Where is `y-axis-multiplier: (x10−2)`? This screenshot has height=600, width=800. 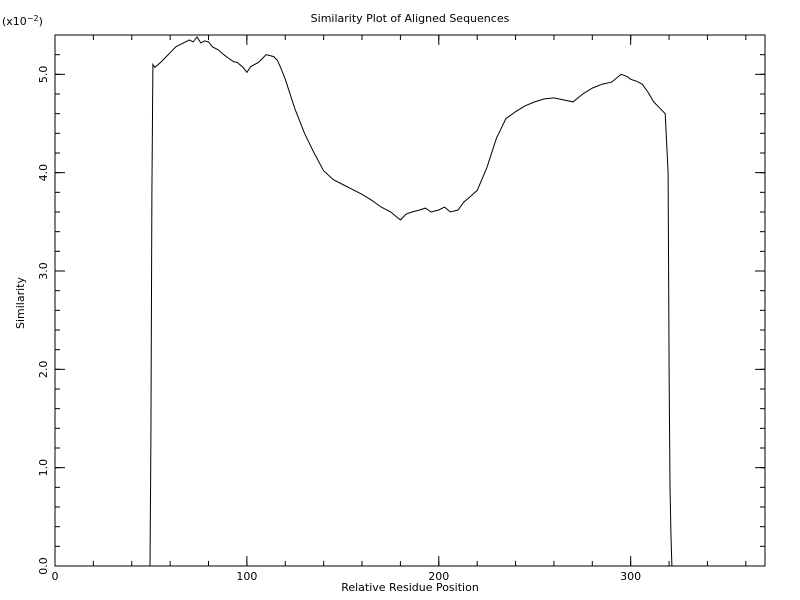
y-axis-multiplier: (x10−2) is located at coordinates (22, 21).